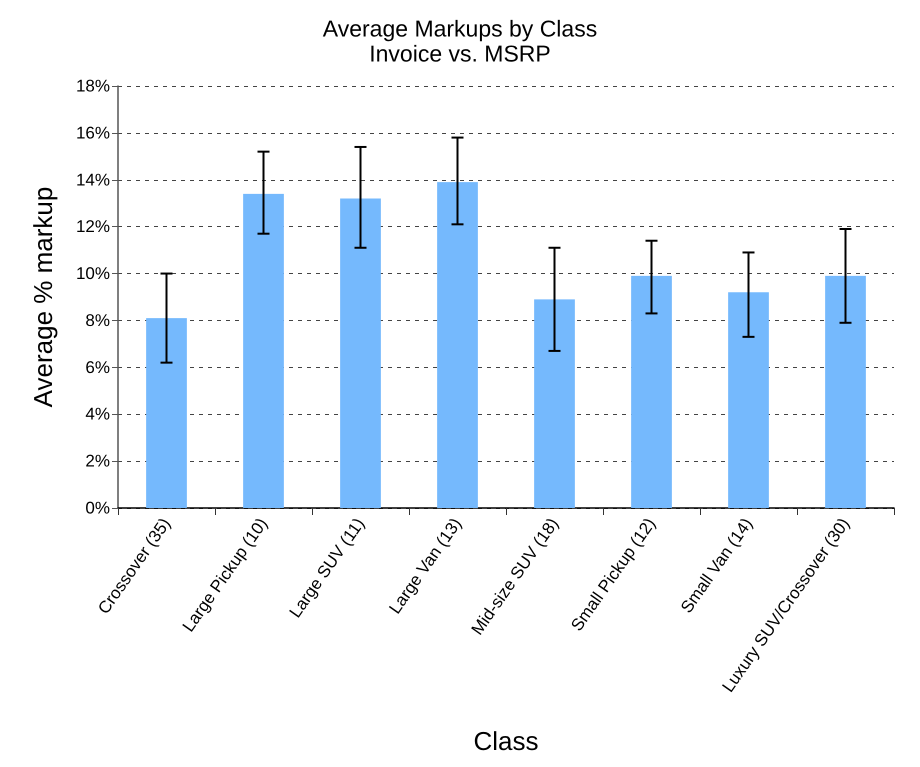 This screenshot has height=767, width=920. Describe the element at coordinates (43, 297) in the screenshot. I see `y-axis-title: Average % markup` at that location.